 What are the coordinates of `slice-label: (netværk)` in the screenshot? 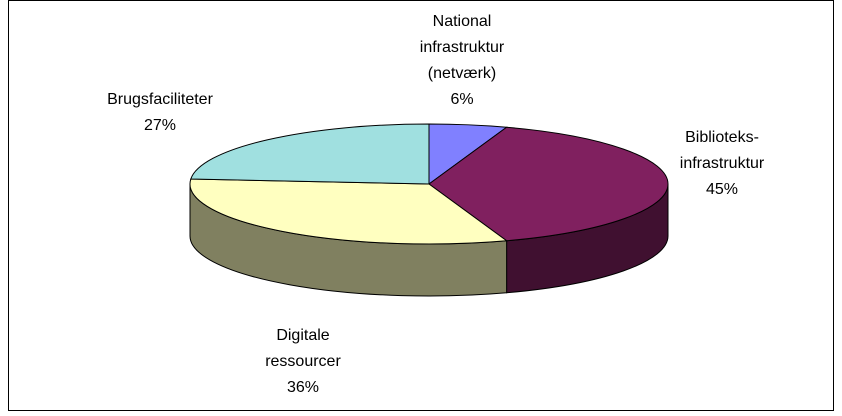 It's located at (462, 73).